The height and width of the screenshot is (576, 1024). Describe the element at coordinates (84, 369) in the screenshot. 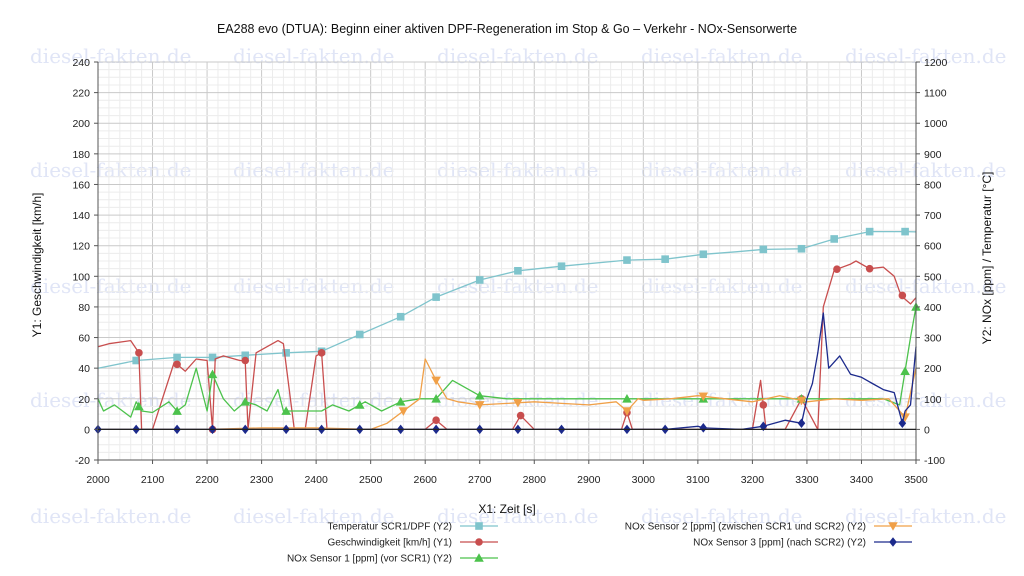

I see `y-left-tick-label: 40` at that location.